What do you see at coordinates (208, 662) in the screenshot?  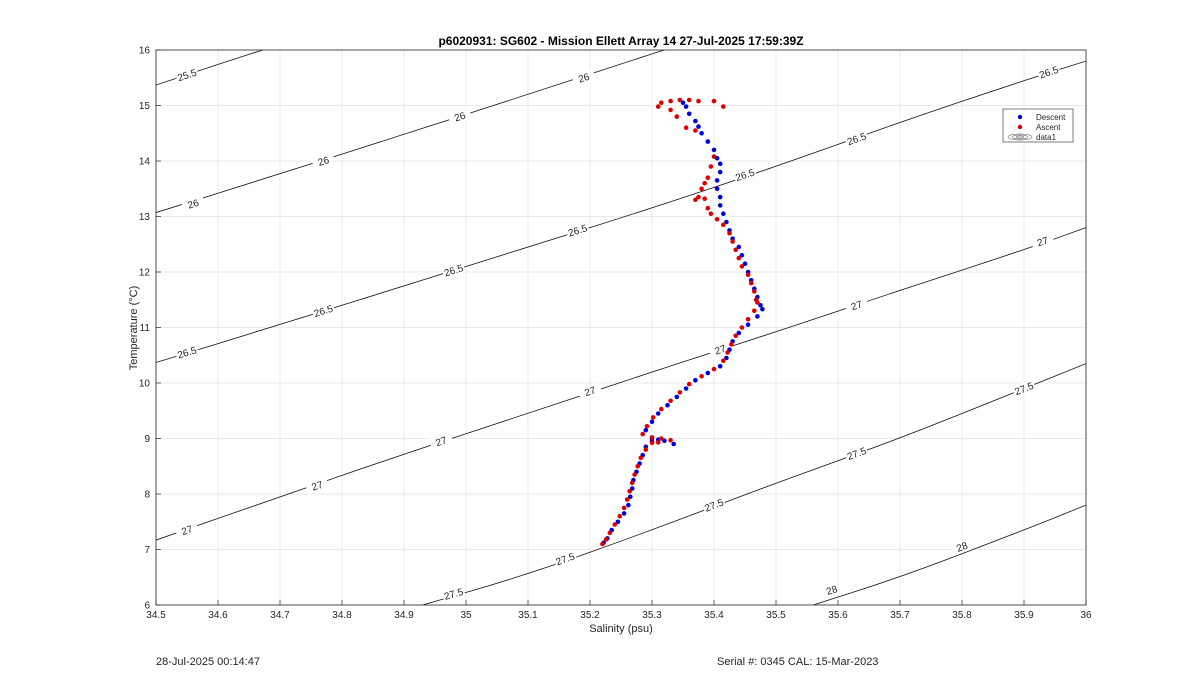 I see `footer-timestamp: 28-Jul-2025 00:14:47` at bounding box center [208, 662].